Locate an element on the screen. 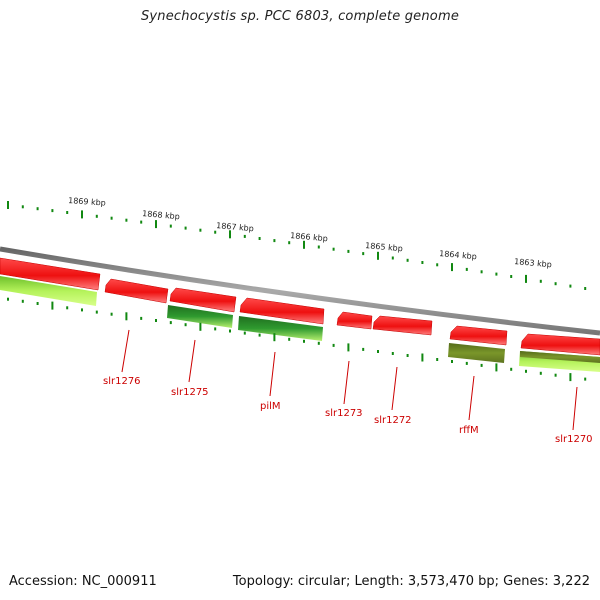  gene-arrow is located at coordinates (50, 274).